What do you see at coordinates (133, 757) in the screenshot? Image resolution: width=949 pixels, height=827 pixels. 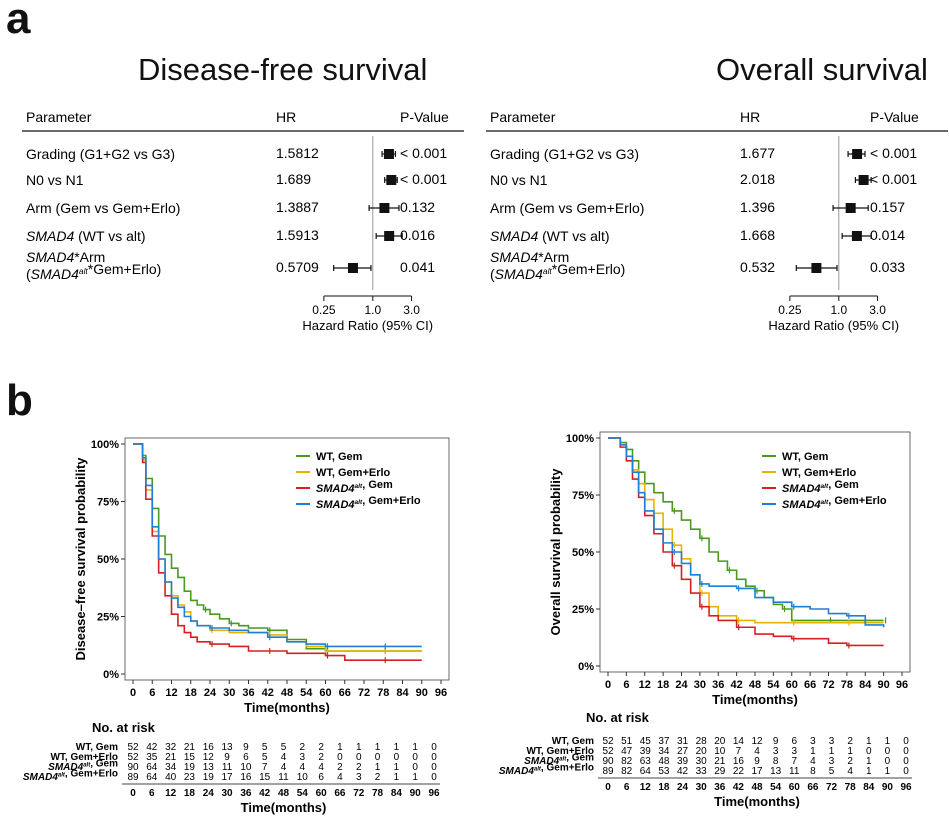 I see `risk-count: 52` at bounding box center [133, 757].